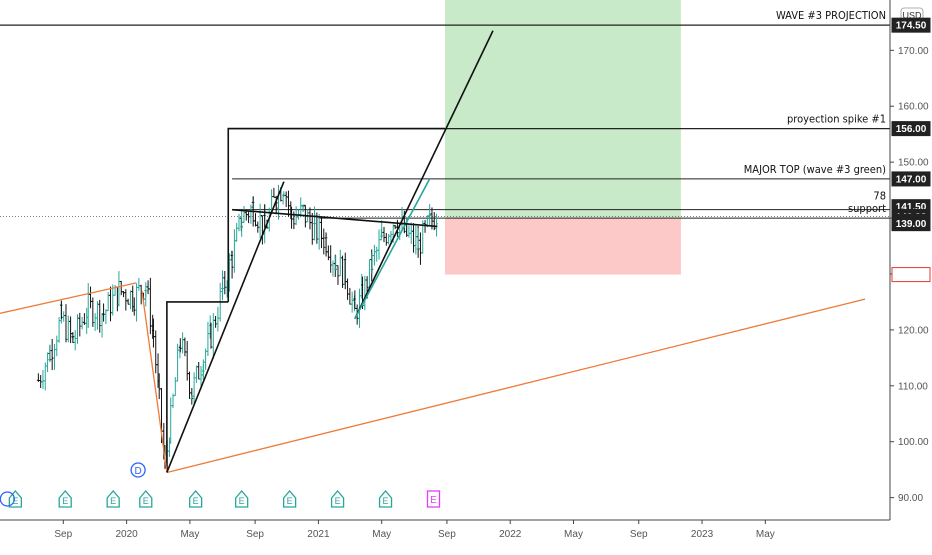 The width and height of the screenshot is (932, 555). I want to click on upcoming-earnings-icon-label: E, so click(433, 500).